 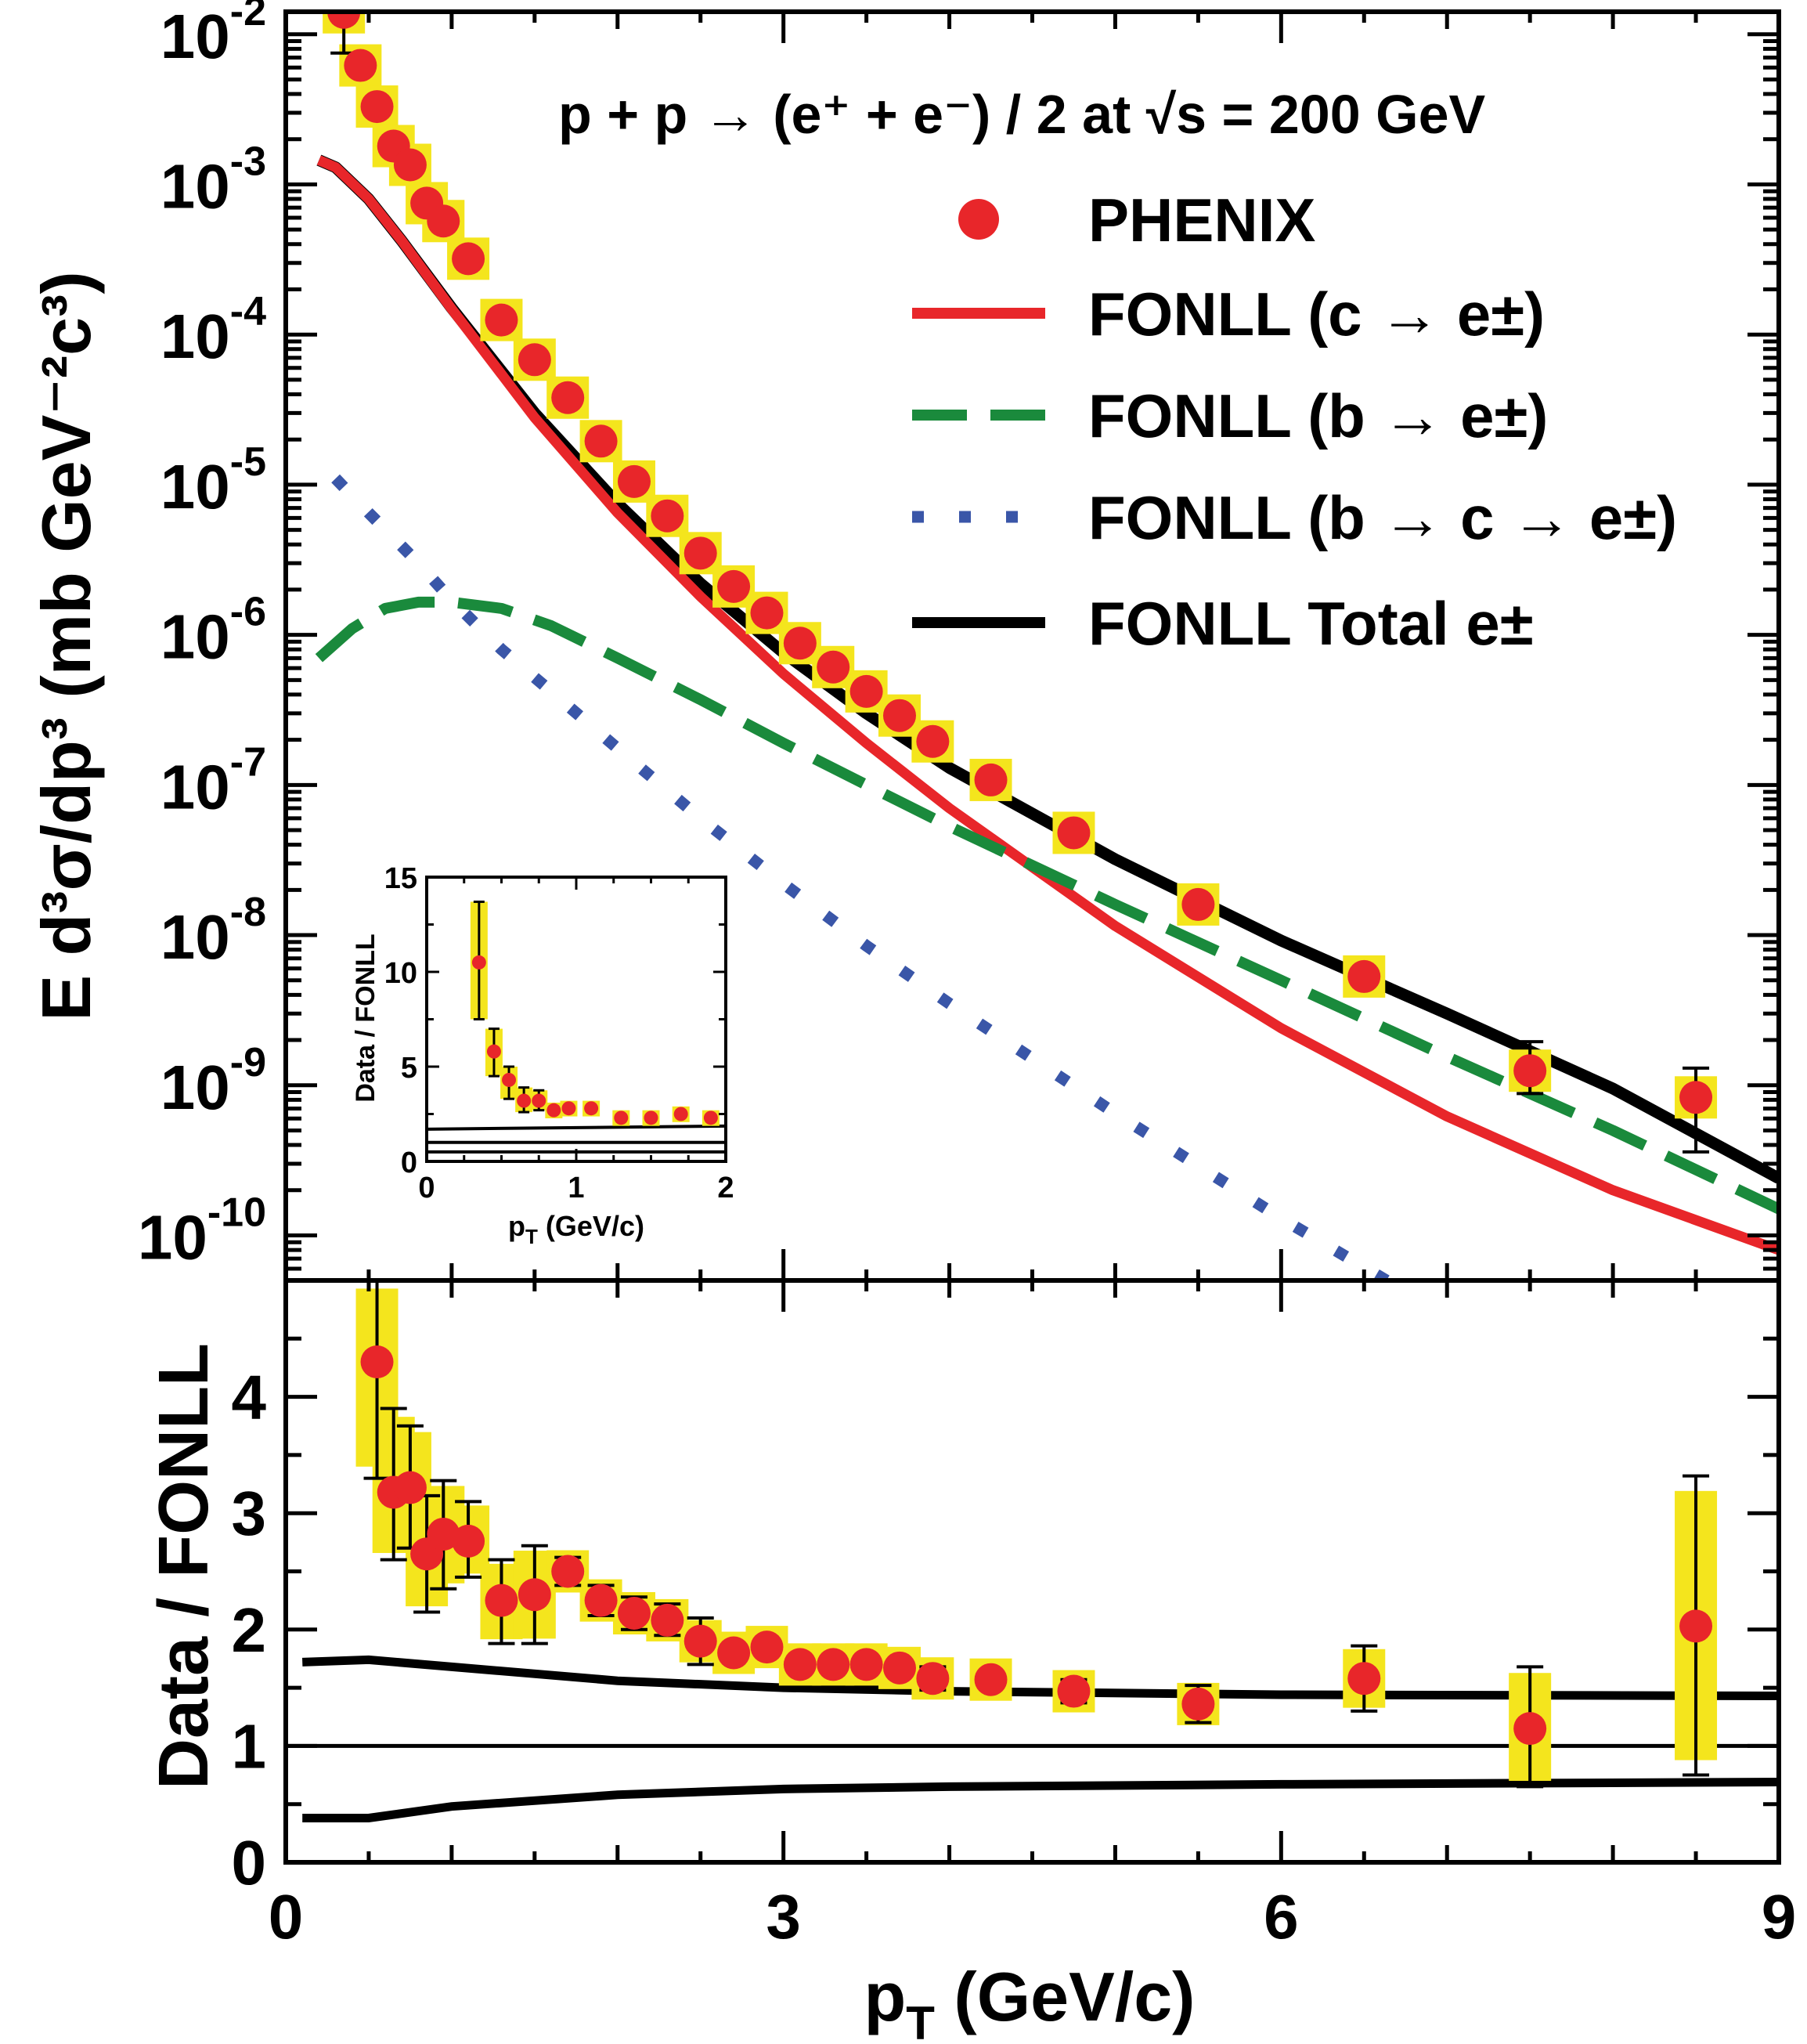 I want to click on main-ytick-exp-7: -9, so click(x=248, y=1062).